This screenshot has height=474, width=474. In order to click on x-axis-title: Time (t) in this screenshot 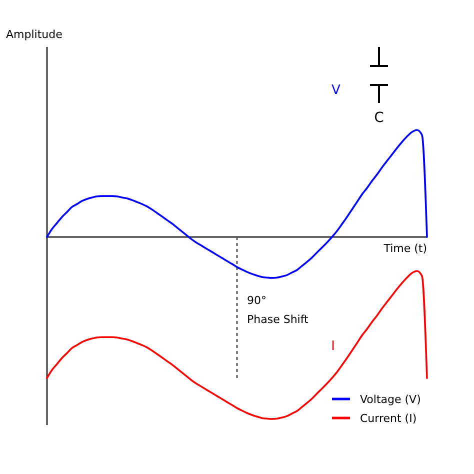, I will do `click(404, 248)`.